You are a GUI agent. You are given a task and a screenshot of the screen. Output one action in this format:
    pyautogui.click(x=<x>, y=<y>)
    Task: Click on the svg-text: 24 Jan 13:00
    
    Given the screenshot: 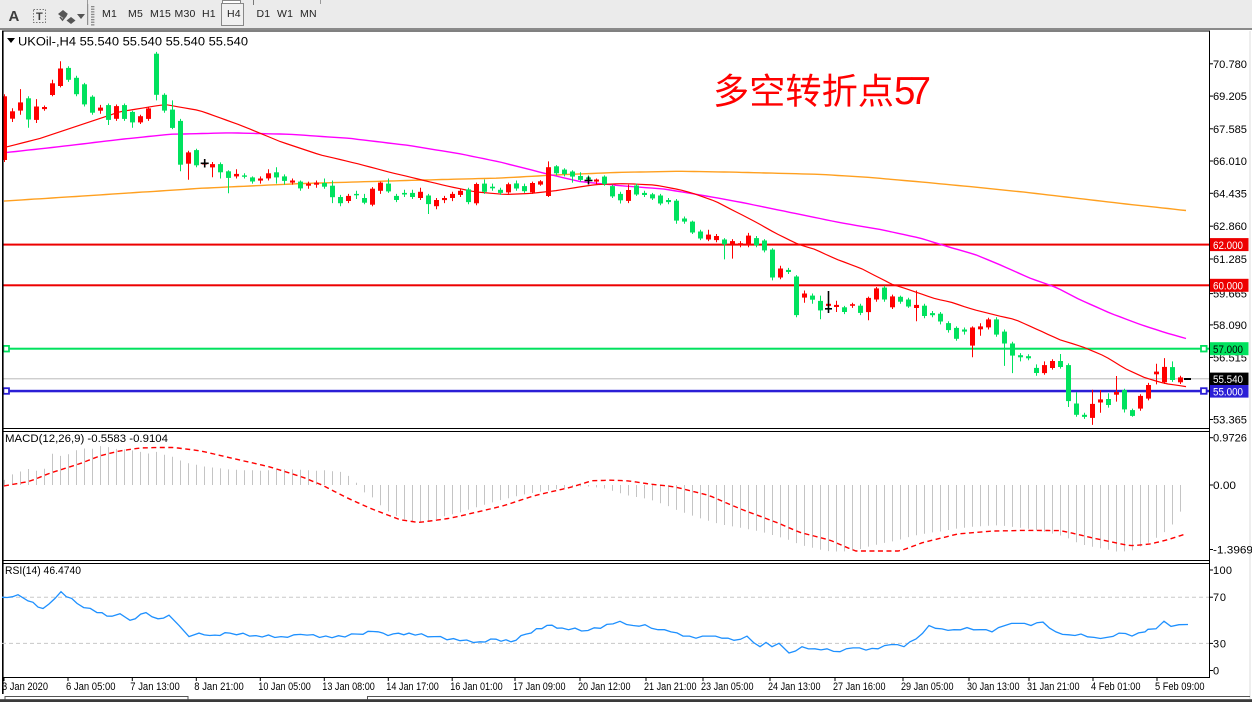 What is the action you would take?
    pyautogui.click(x=794, y=687)
    